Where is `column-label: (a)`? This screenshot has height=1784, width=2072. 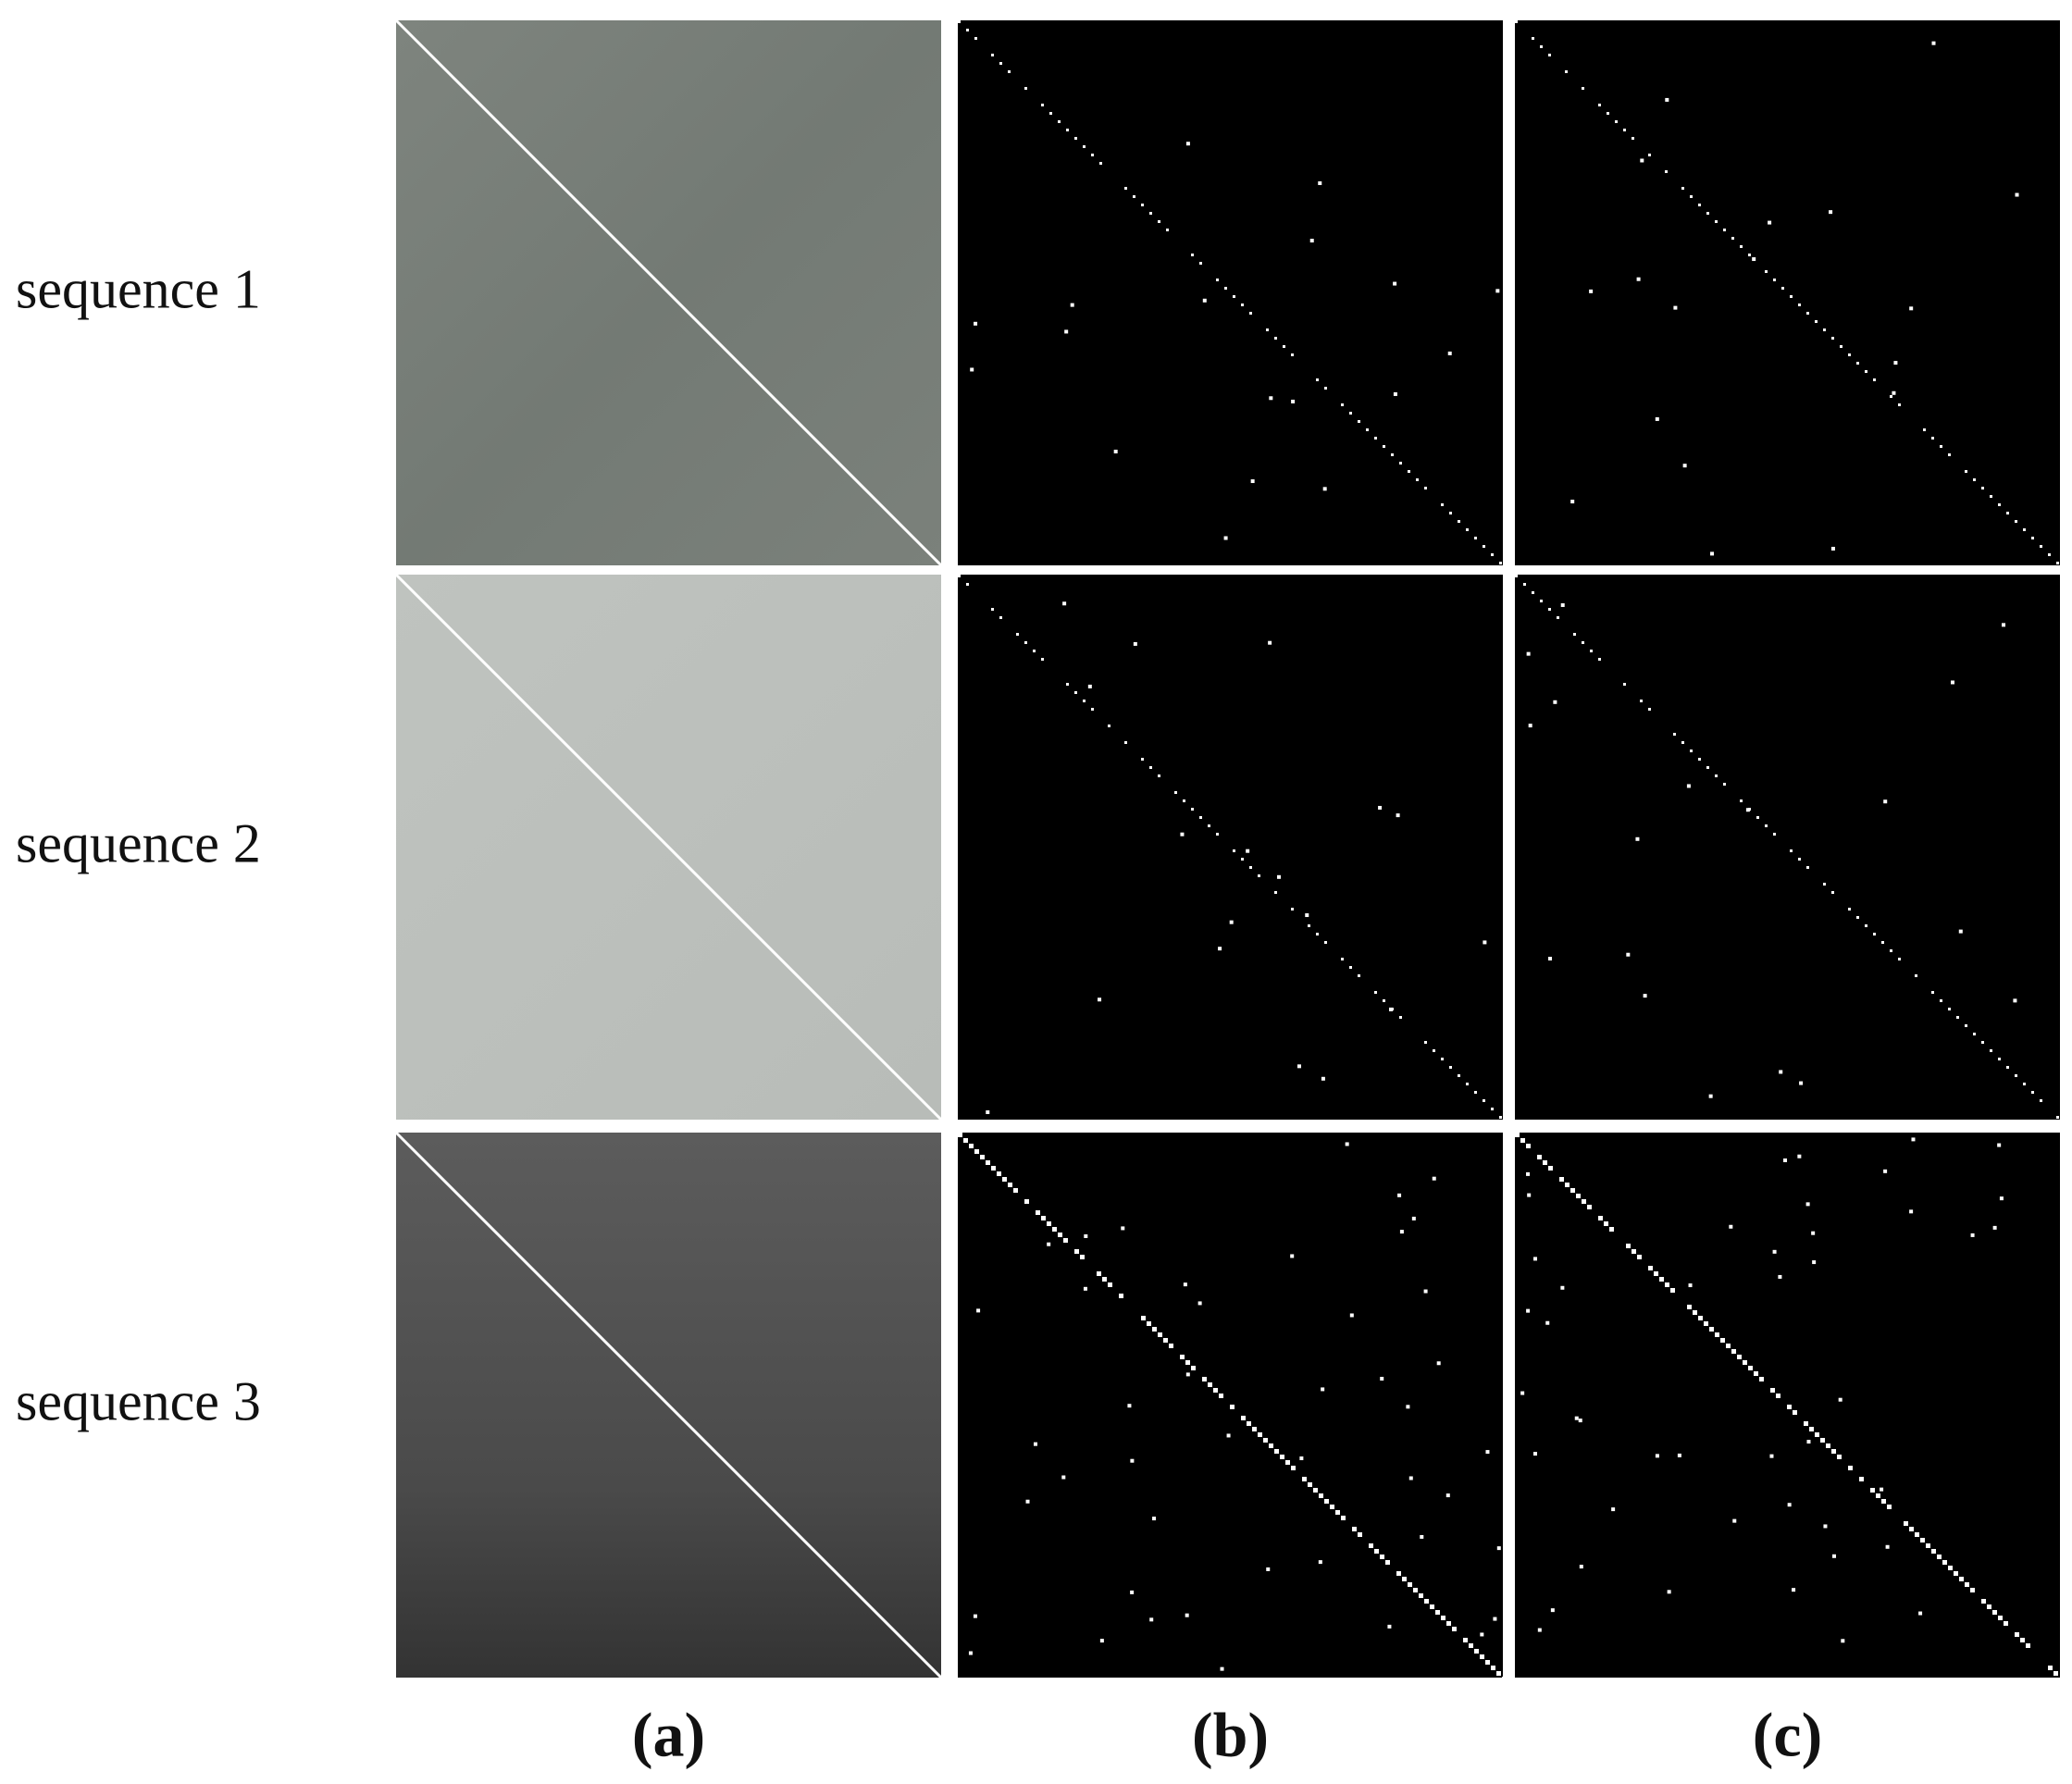
column-label: (a) is located at coordinates (668, 1735).